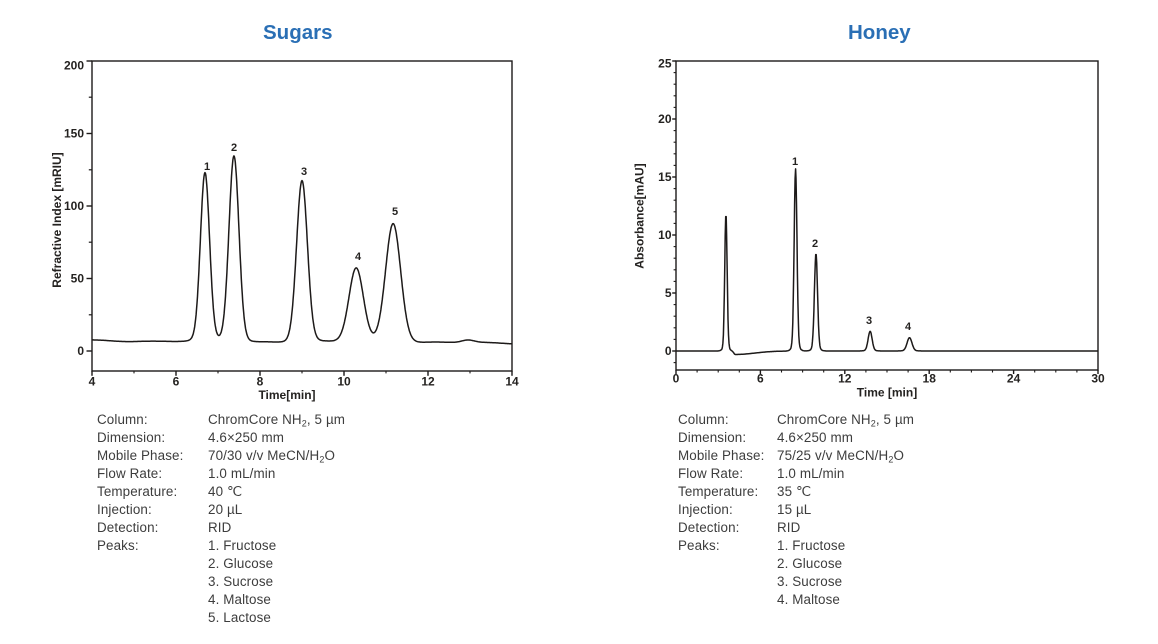 The width and height of the screenshot is (1158, 644). What do you see at coordinates (260, 382) in the screenshot?
I see `svg-text: 8` at bounding box center [260, 382].